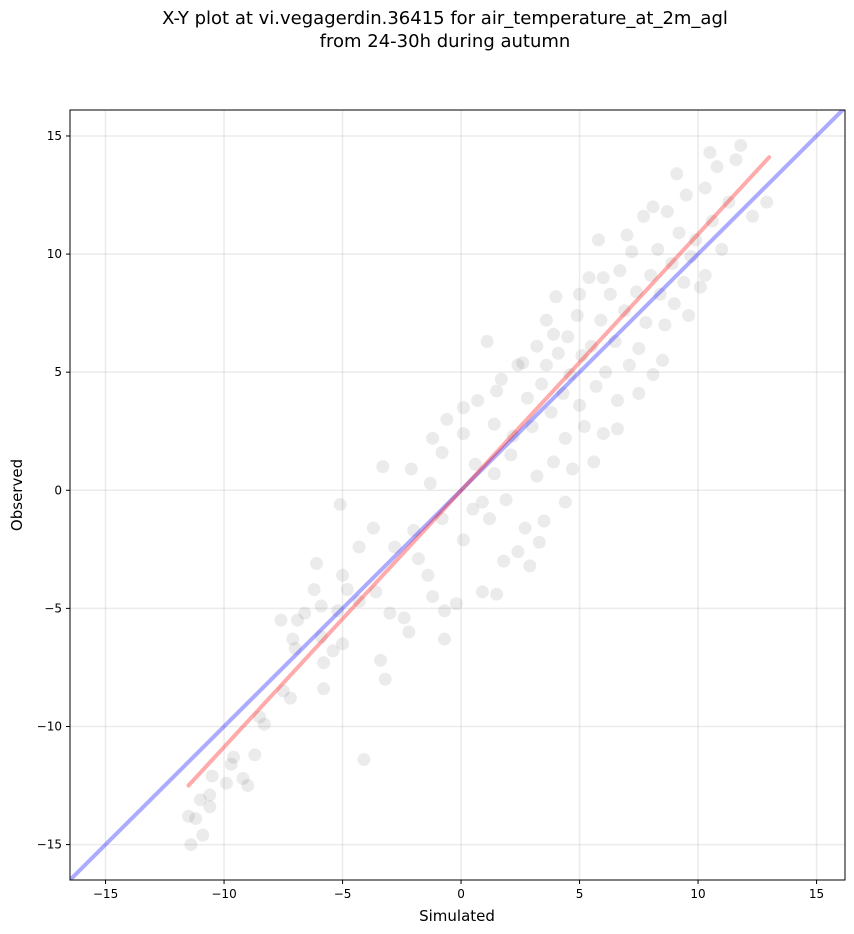 The image size is (854, 934). Describe the element at coordinates (49, 845) in the screenshot. I see `y-tick-label: −15` at that location.